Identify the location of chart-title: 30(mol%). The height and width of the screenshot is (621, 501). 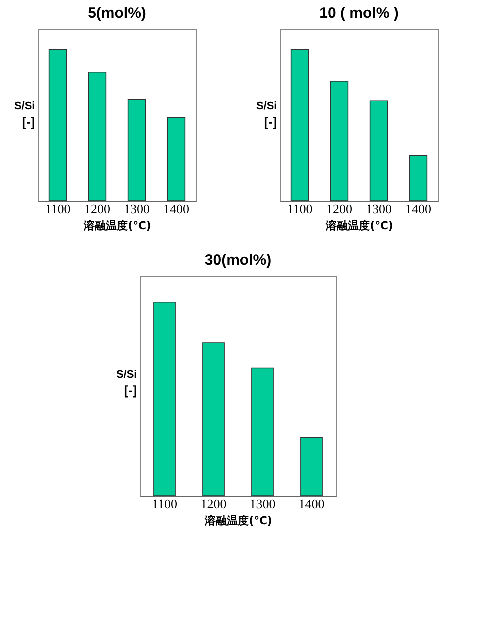
(238, 260).